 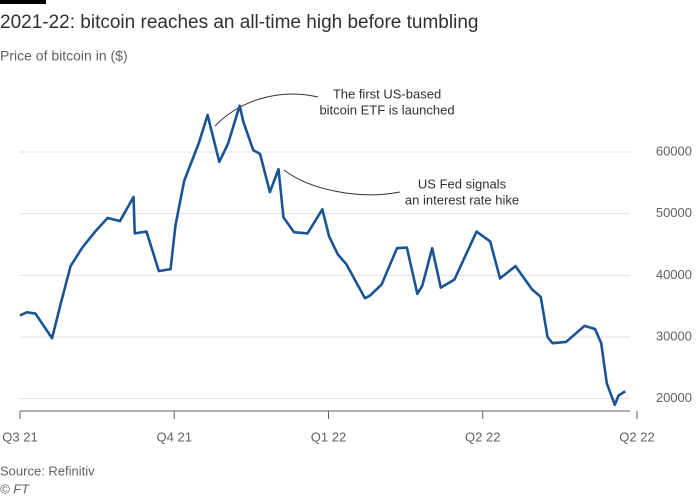 I want to click on chart-subtitle: Price of bitcoin in ($), so click(x=64, y=56).